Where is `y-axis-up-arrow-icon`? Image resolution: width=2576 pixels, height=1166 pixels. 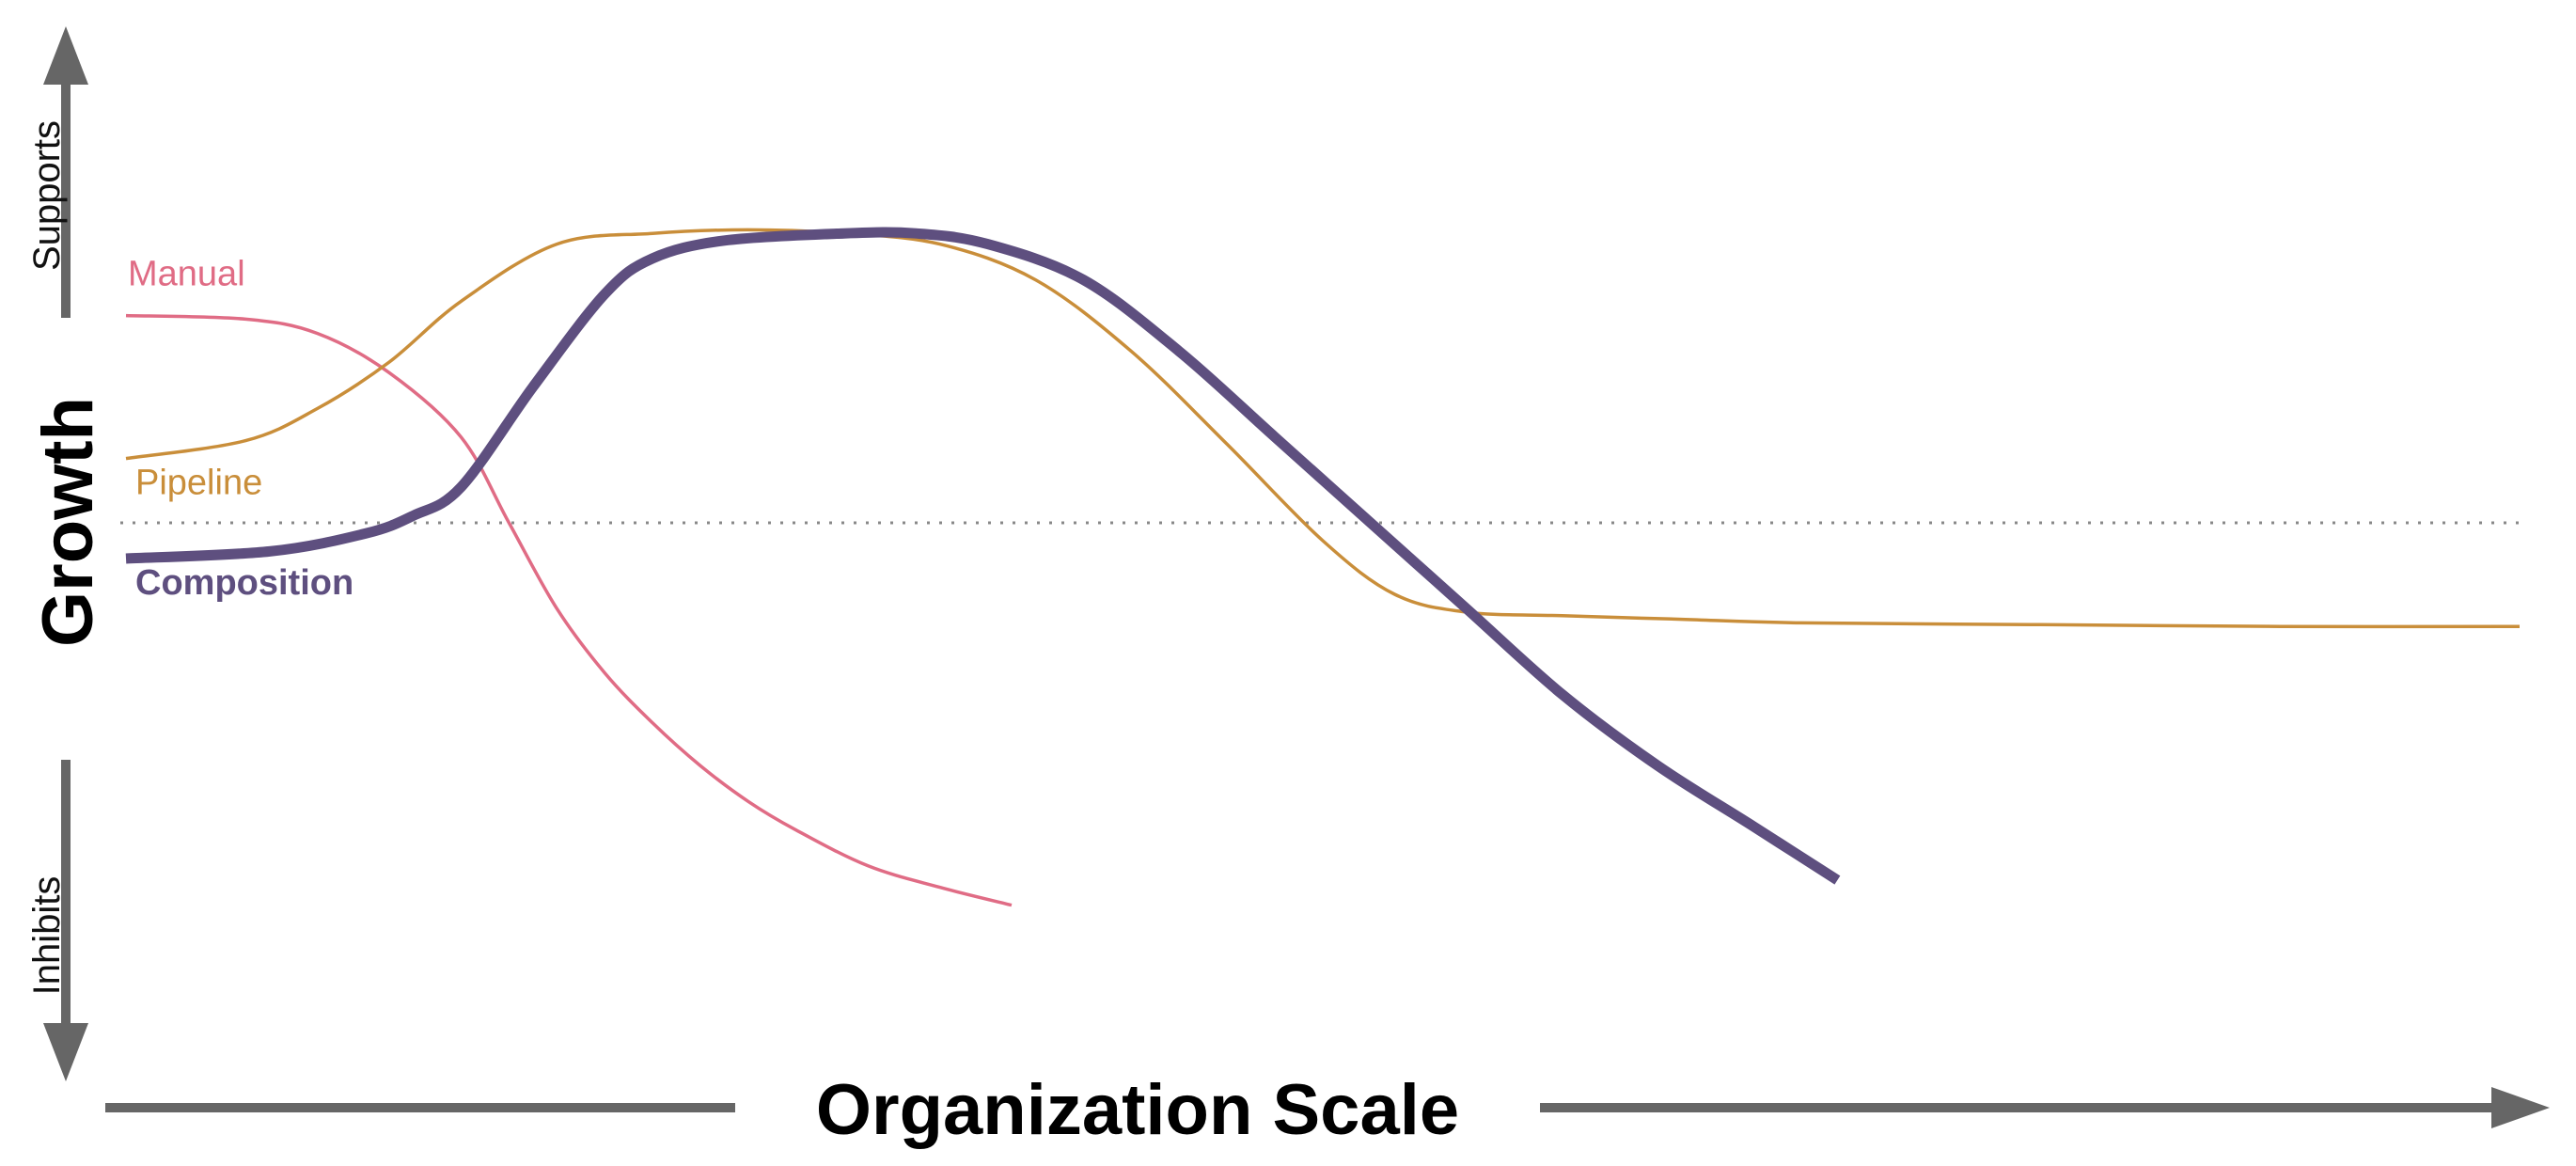 y-axis-up-arrow-icon is located at coordinates (65, 56).